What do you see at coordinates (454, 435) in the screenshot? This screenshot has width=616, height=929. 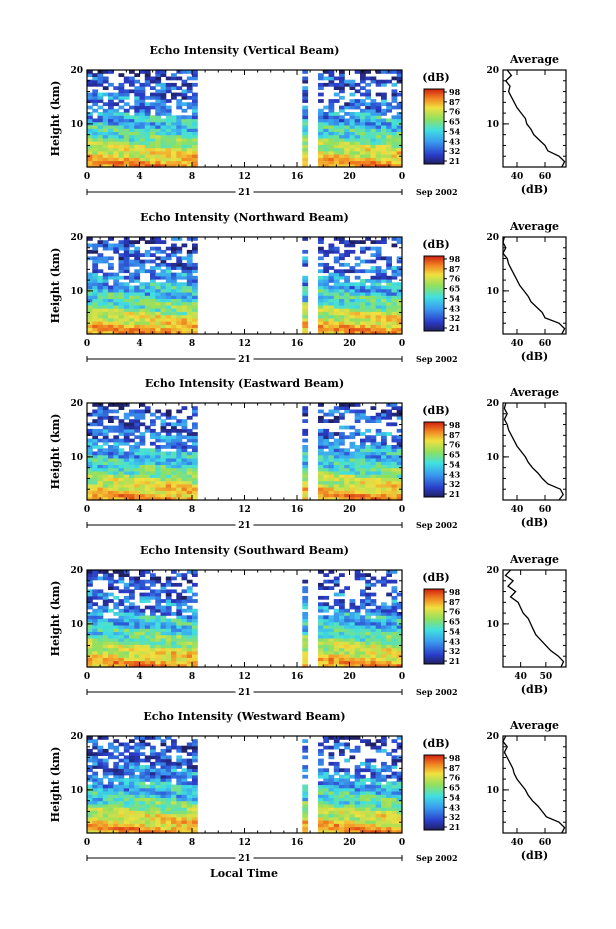 I see `colorbar-tick-label: 87` at bounding box center [454, 435].